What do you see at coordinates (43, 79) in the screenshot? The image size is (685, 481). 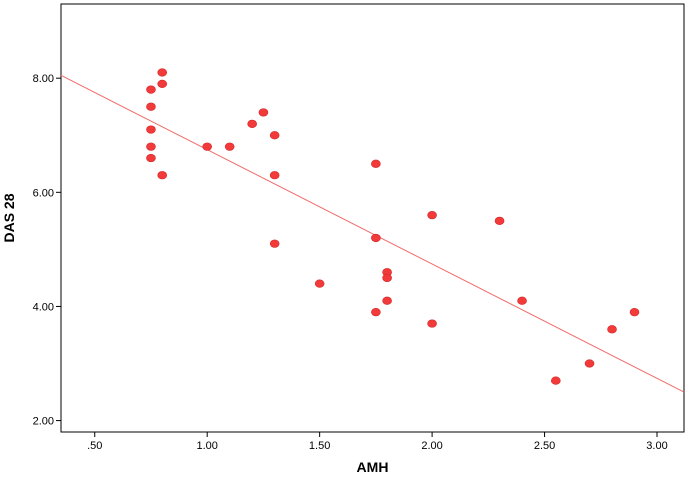 I see `y-tick-label: 8.00` at bounding box center [43, 79].